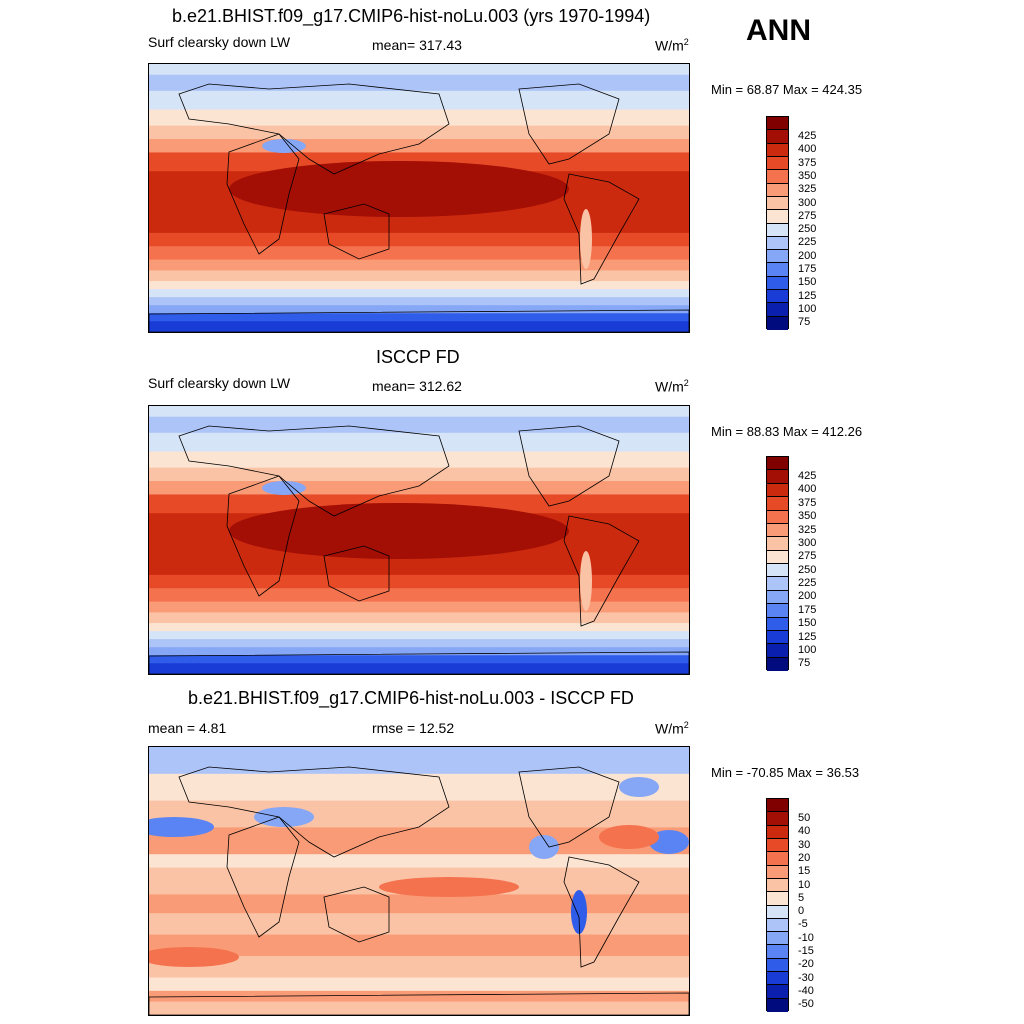  What do you see at coordinates (804, 884) in the screenshot?
I see `colorbar-tick-label: 10` at bounding box center [804, 884].